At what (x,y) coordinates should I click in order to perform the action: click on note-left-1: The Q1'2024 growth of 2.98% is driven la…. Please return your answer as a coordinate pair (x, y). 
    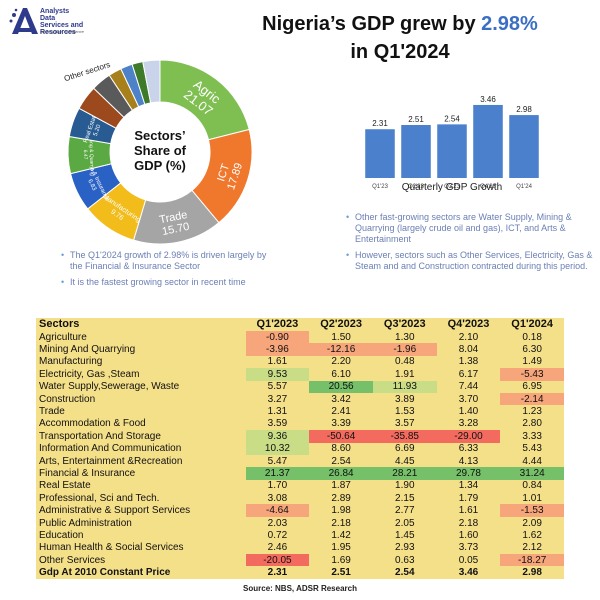
    Looking at the image, I should click on (170, 261).